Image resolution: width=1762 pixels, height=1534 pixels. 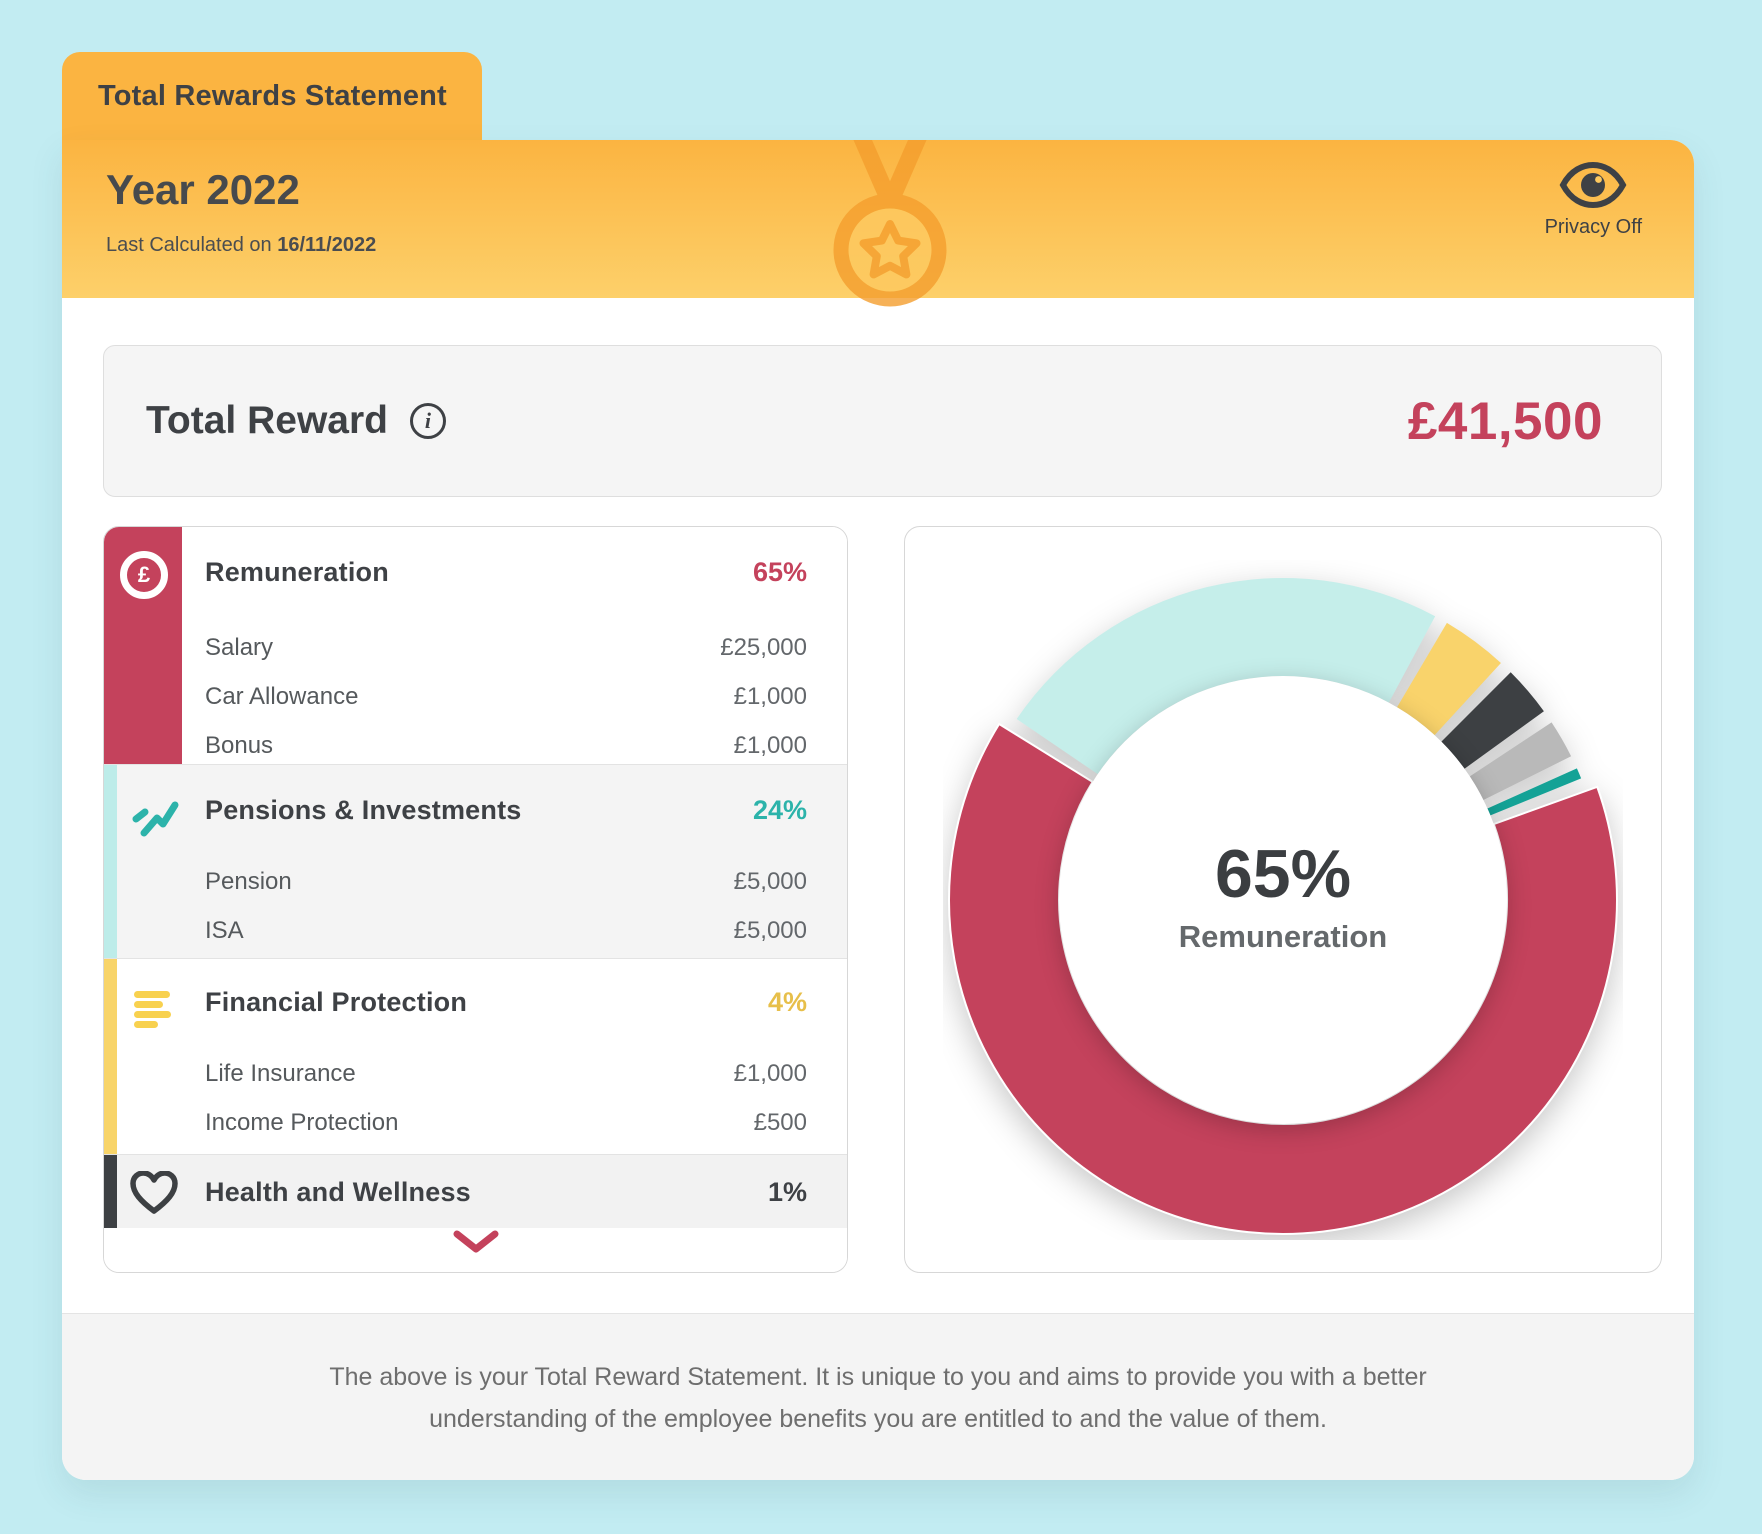 I want to click on item-value: £500, so click(x=780, y=1122).